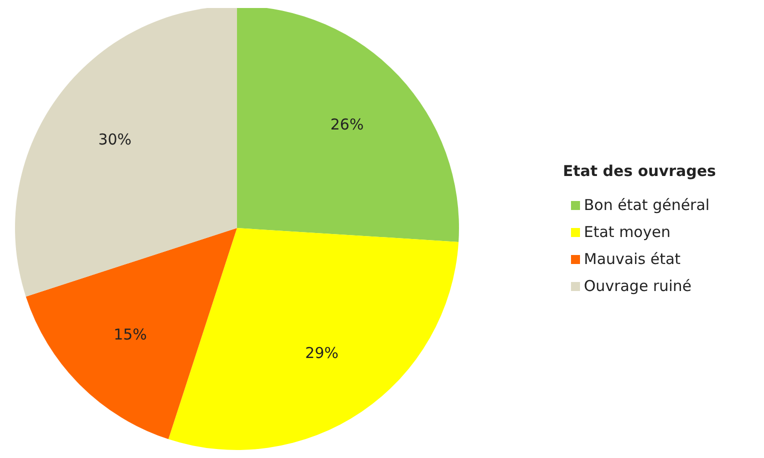 The width and height of the screenshot is (764, 458). I want to click on data-label: 26%, so click(347, 125).